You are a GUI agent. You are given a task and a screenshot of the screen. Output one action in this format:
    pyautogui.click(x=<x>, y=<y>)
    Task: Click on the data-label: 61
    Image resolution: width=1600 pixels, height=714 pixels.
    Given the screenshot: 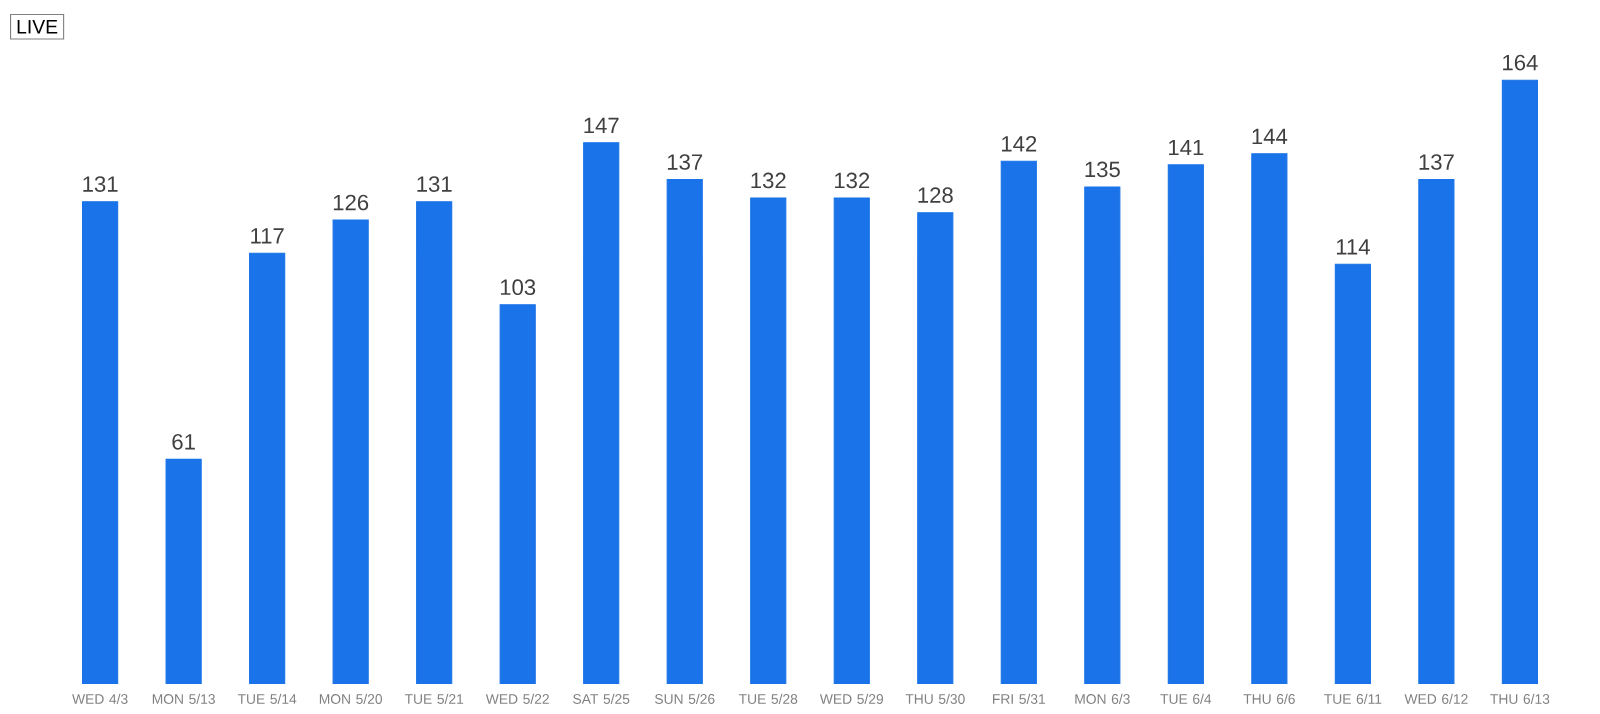 What is the action you would take?
    pyautogui.click(x=183, y=441)
    